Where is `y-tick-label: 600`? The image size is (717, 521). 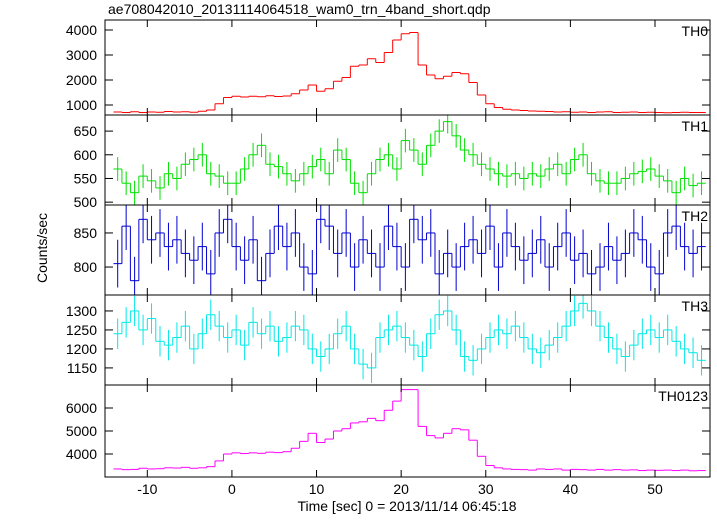 y-tick-label: 600 is located at coordinates (86, 155).